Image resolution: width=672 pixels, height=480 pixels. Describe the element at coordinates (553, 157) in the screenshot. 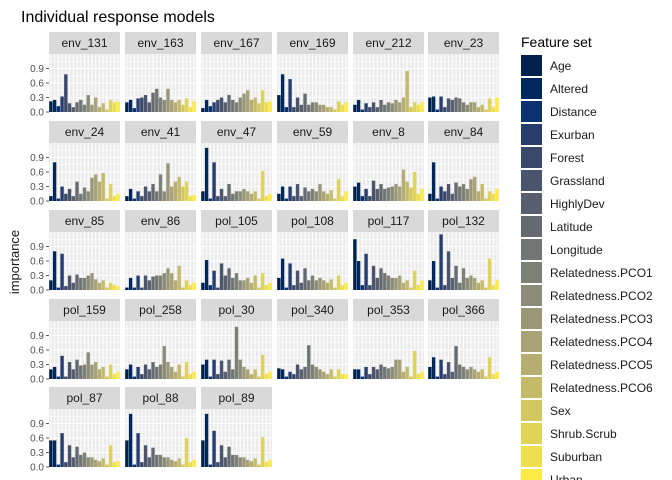

I see `legend-item: Forest` at that location.